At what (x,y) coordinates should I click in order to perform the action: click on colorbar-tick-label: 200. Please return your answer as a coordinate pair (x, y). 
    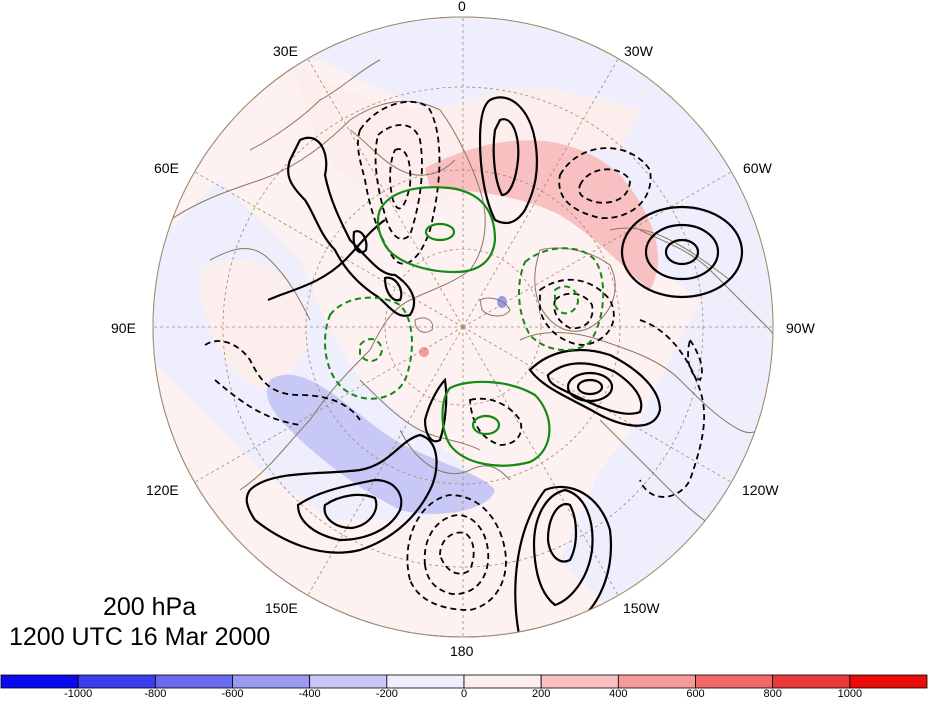
    Looking at the image, I should click on (541, 694).